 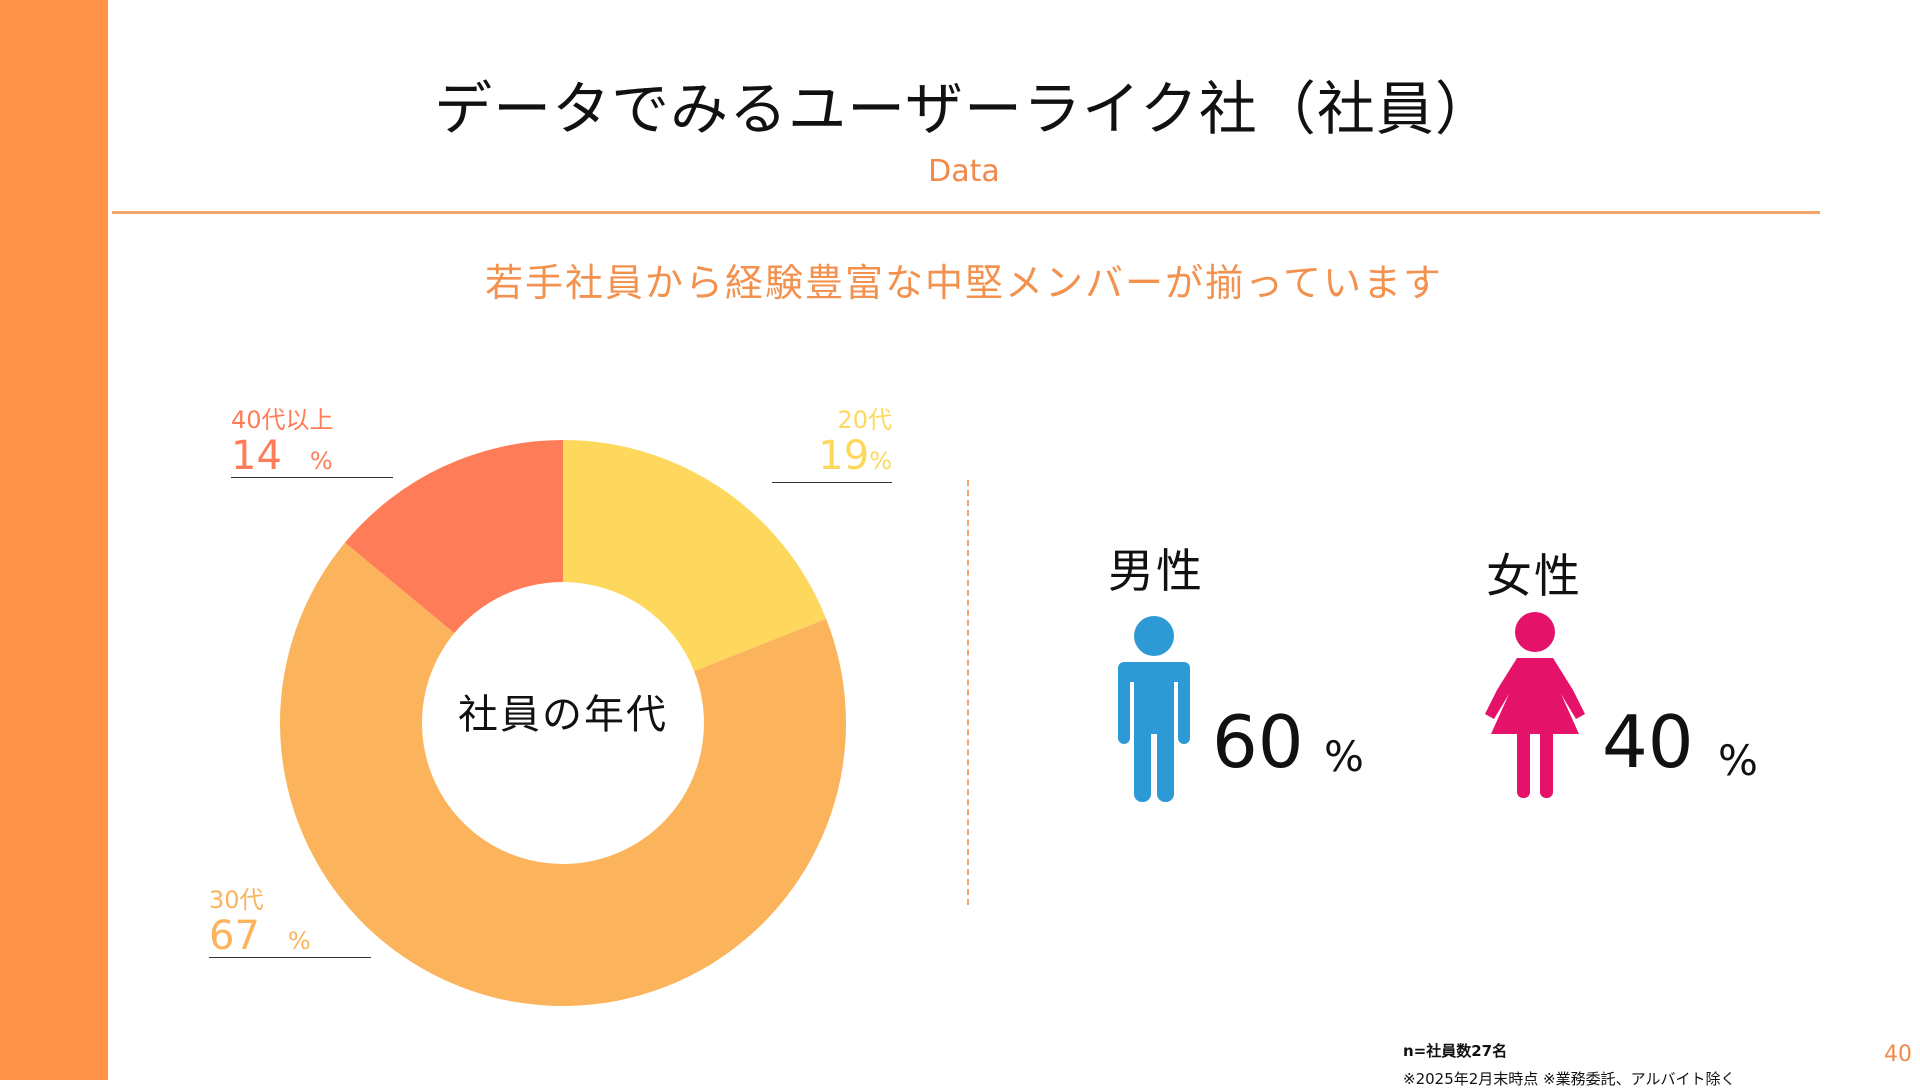 I want to click on female-unit: %, so click(x=1738, y=760).